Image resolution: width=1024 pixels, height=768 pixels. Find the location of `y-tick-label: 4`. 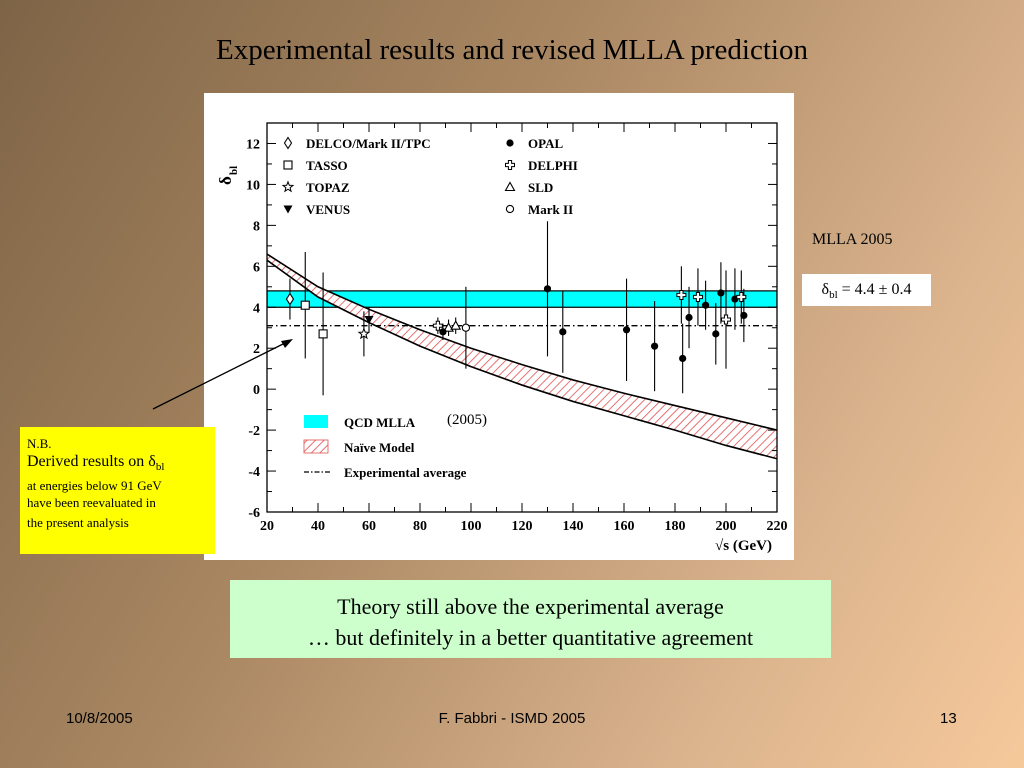

y-tick-label: 4 is located at coordinates (256, 308).